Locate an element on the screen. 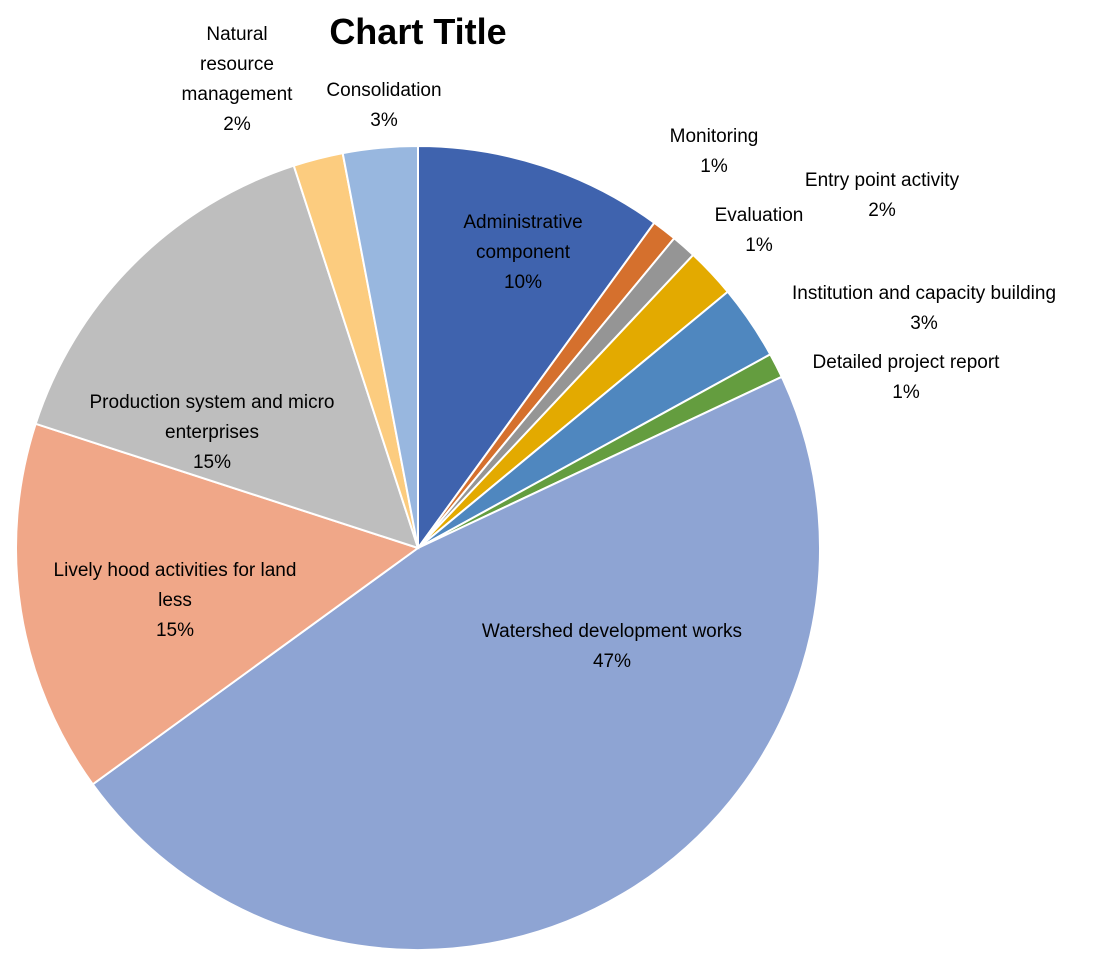  data-label-administrative-component: Administrative component 10% is located at coordinates (522, 252).